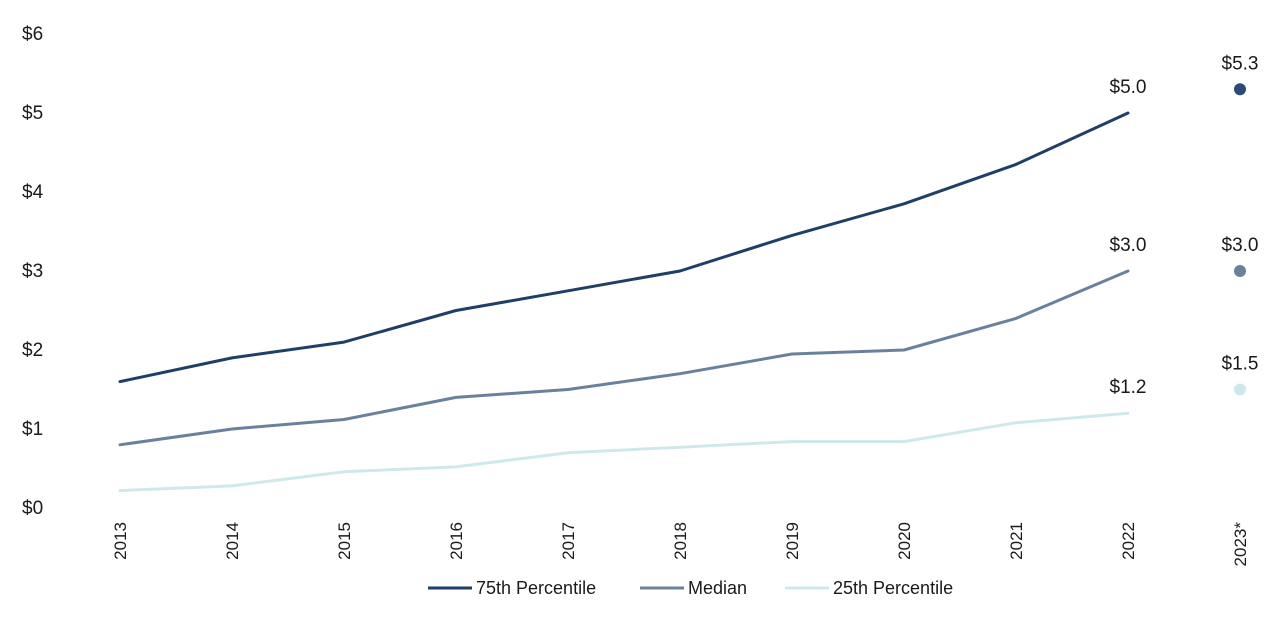 The width and height of the screenshot is (1280, 624). What do you see at coordinates (717, 588) in the screenshot?
I see `legend-label: Median` at bounding box center [717, 588].